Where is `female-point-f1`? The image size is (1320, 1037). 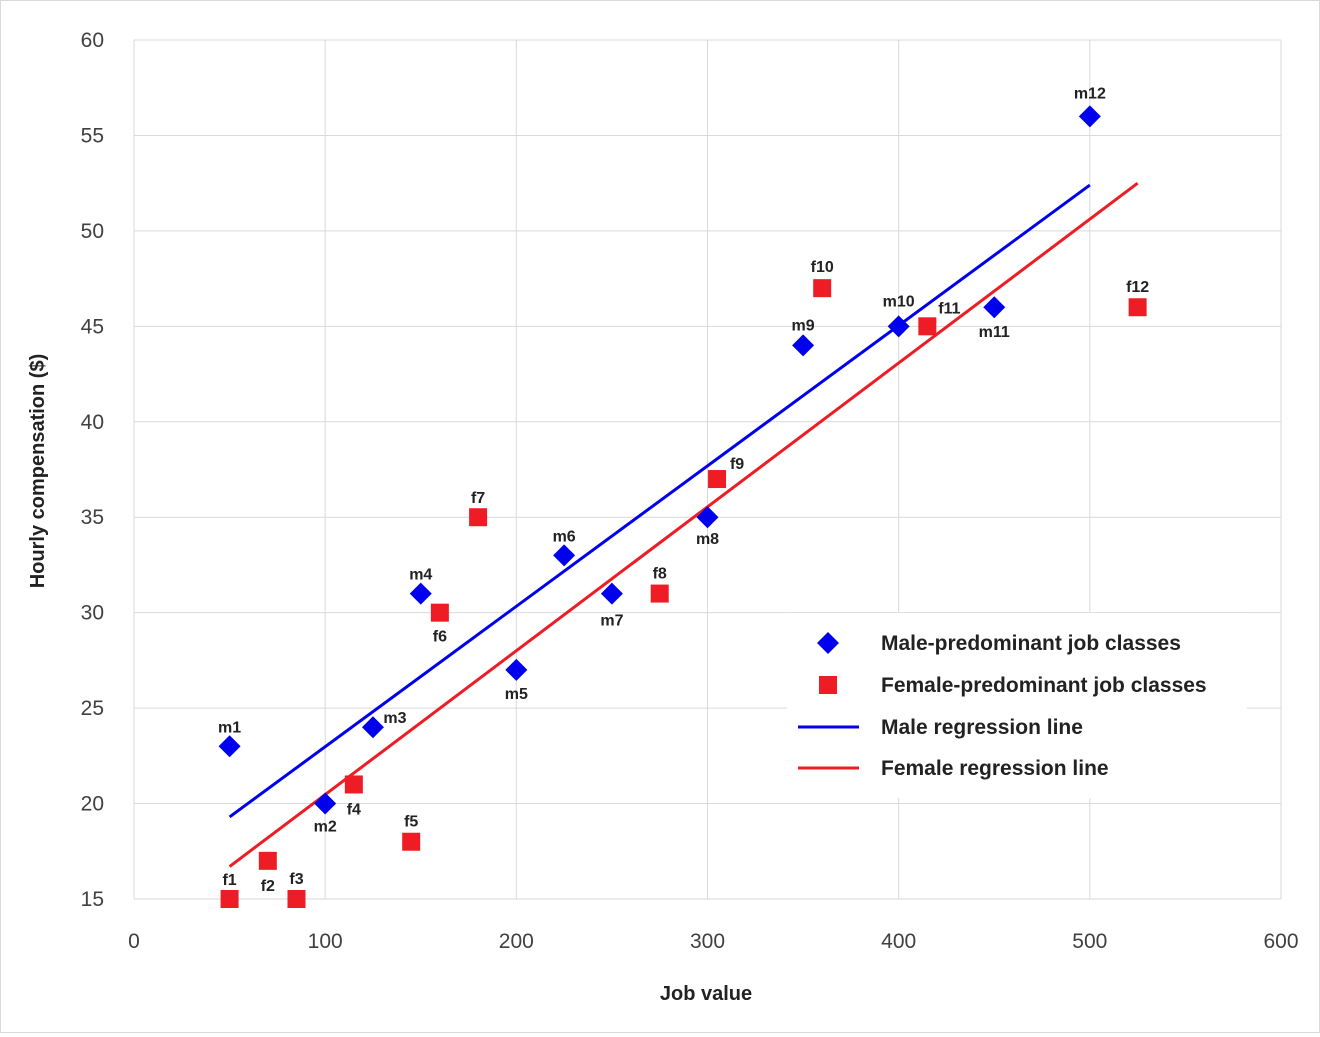 female-point-f1 is located at coordinates (229, 899).